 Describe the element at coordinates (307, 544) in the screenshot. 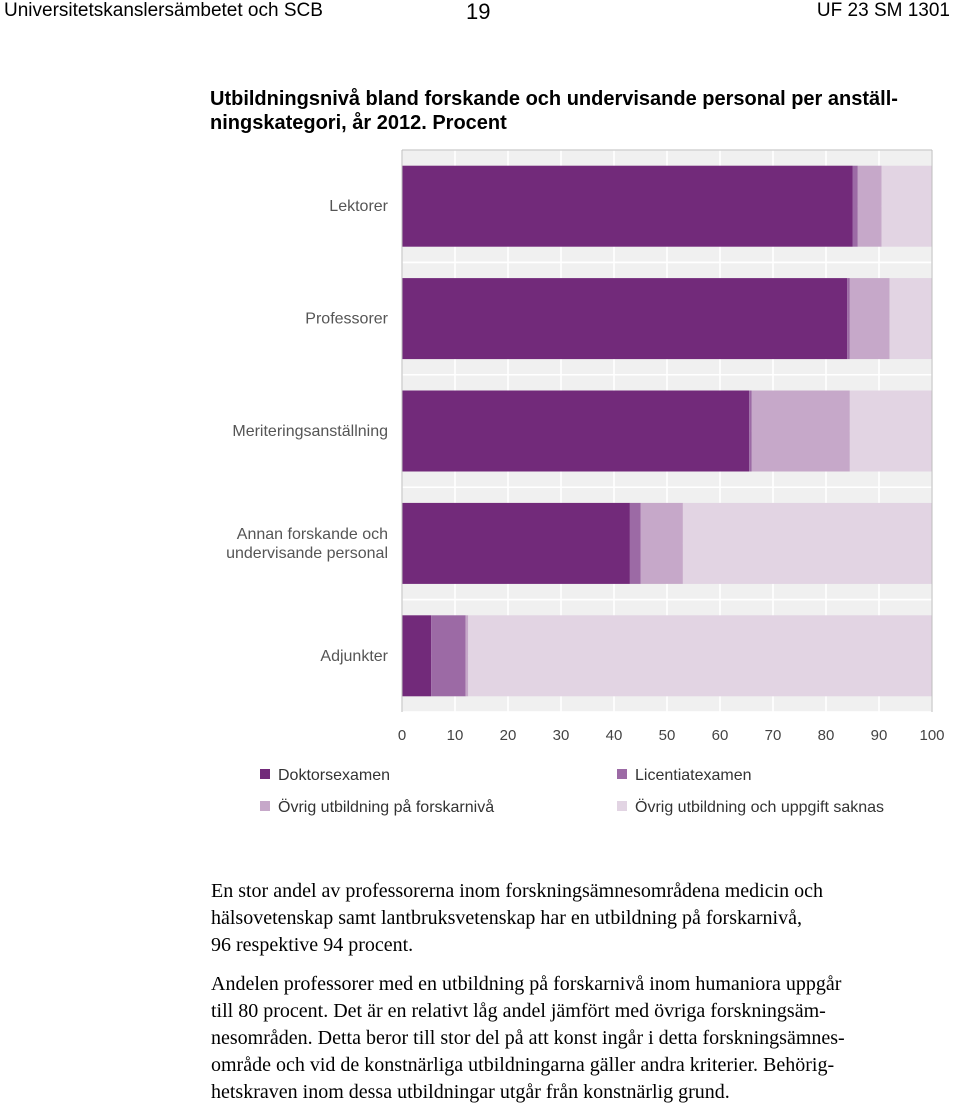

I see `category-label: Annan forskande och undervisande personal` at that location.